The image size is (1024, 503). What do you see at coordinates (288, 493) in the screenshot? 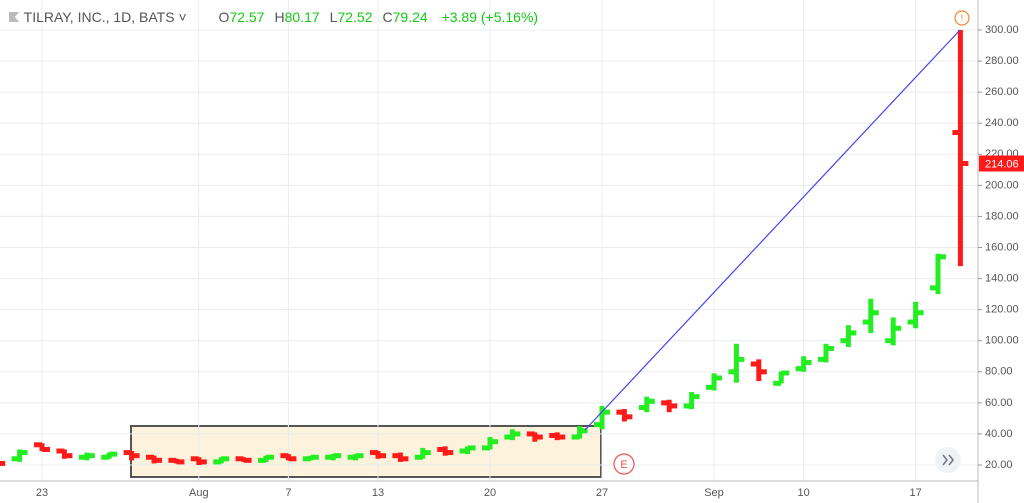
I see `x-tick-label: 7` at bounding box center [288, 493].